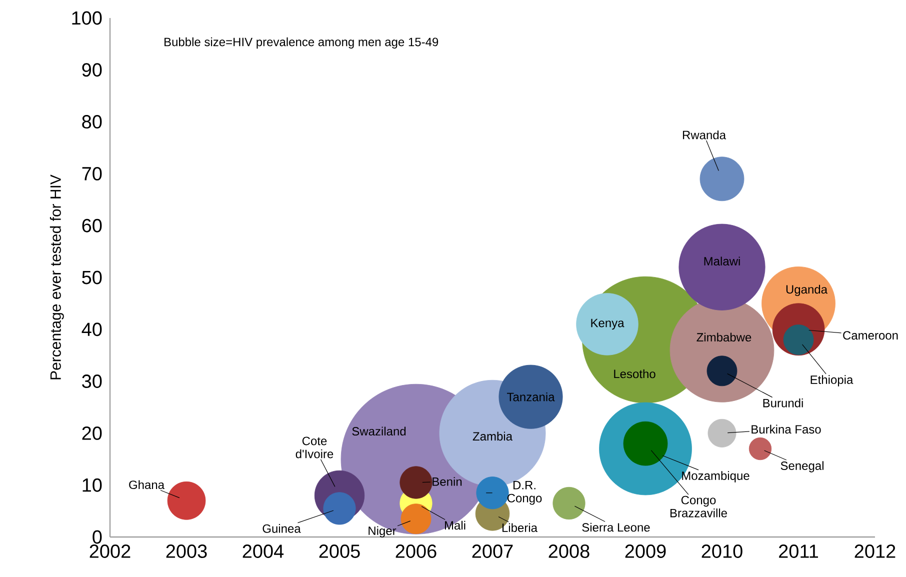  Describe the element at coordinates (722, 551) in the screenshot. I see `x-tick-label: 2010` at that location.